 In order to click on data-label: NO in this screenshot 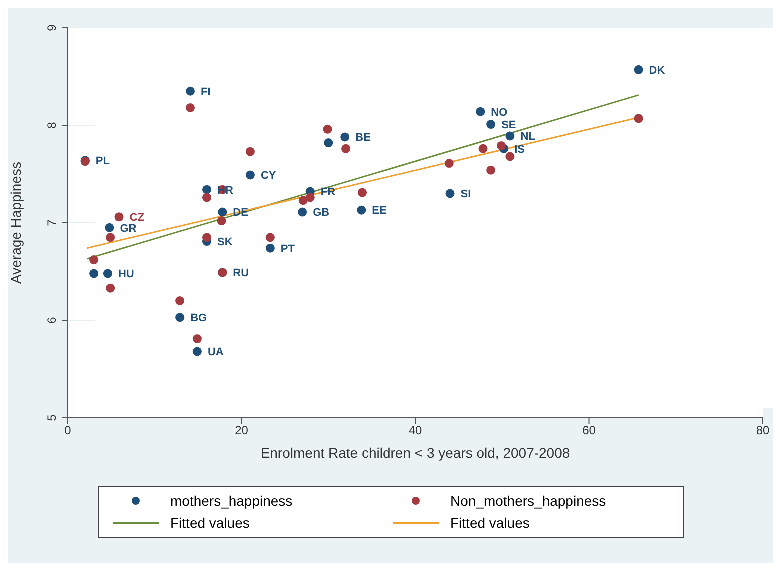, I will do `click(499, 112)`.